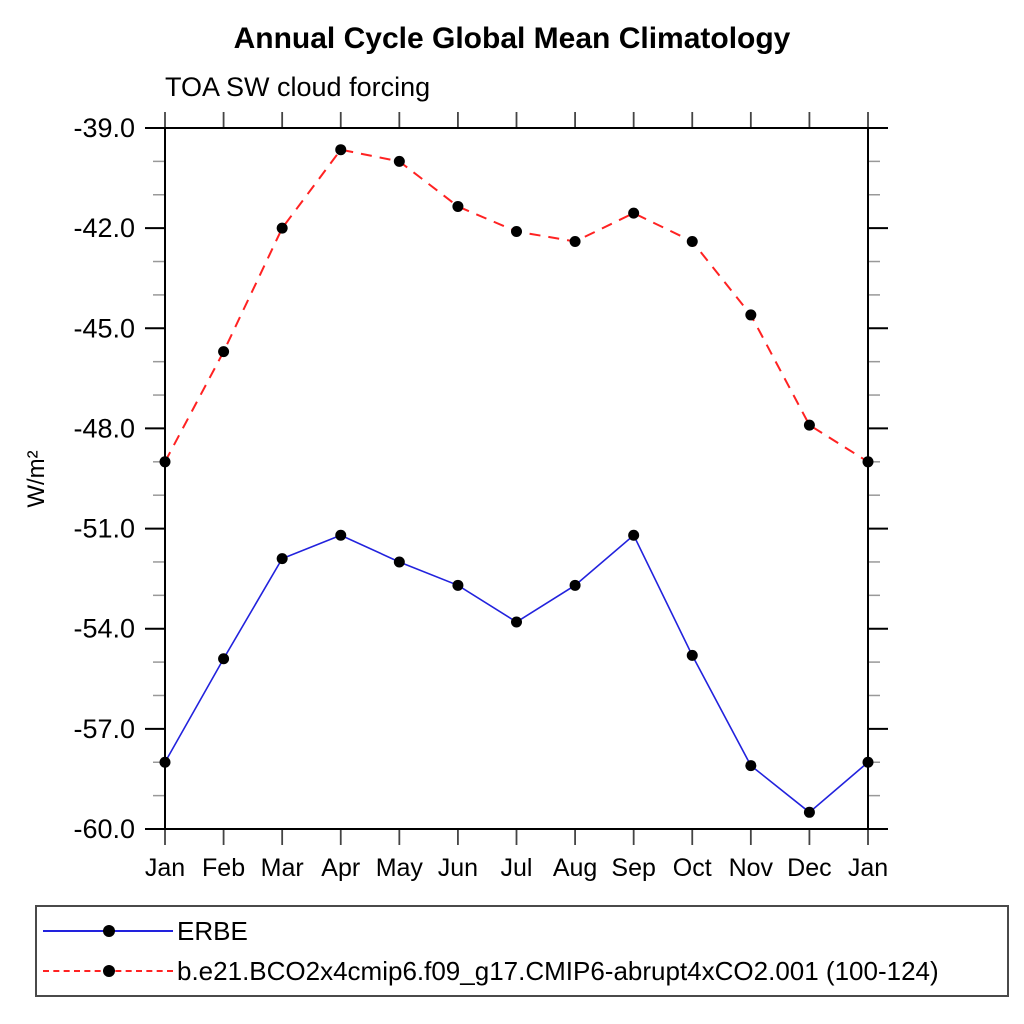  What do you see at coordinates (104, 829) in the screenshot?
I see `y-tick-label: -60.0` at bounding box center [104, 829].